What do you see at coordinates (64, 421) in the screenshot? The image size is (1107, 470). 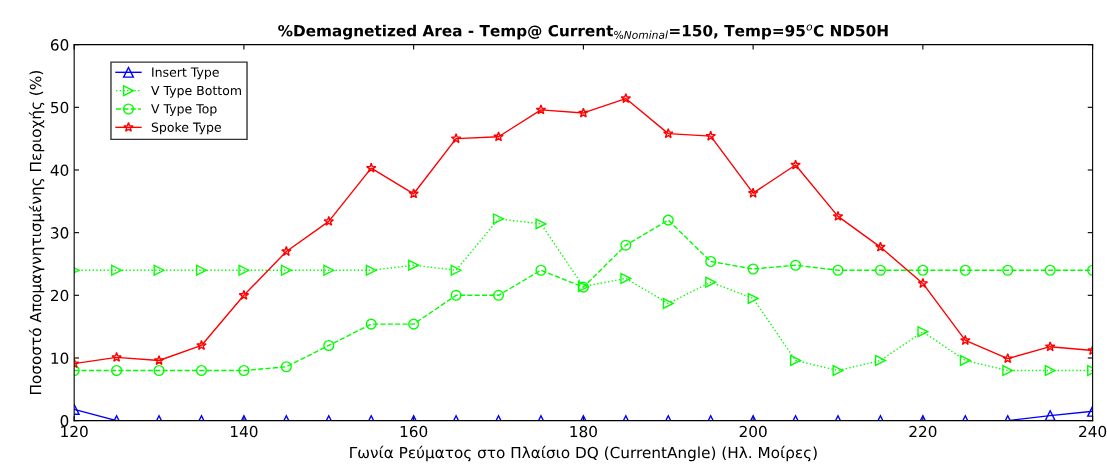 I see `y-tick-label: 0` at bounding box center [64, 421].